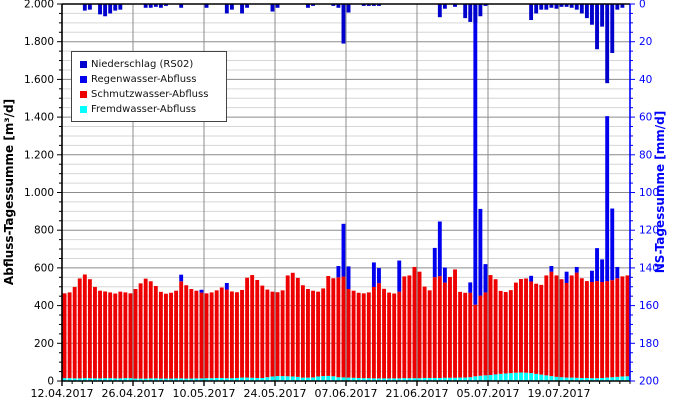  I want to click on left-axis-title: Abfluss-Tagessumme [m³/d], so click(9, 192).